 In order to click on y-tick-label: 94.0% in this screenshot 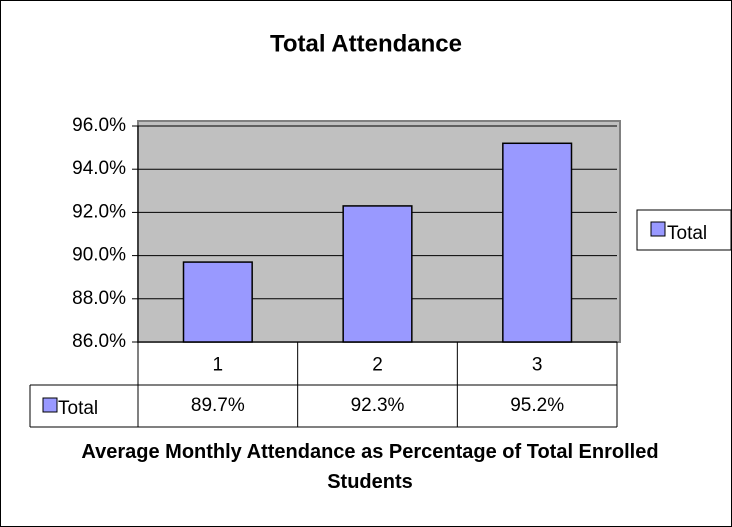, I will do `click(99, 168)`.